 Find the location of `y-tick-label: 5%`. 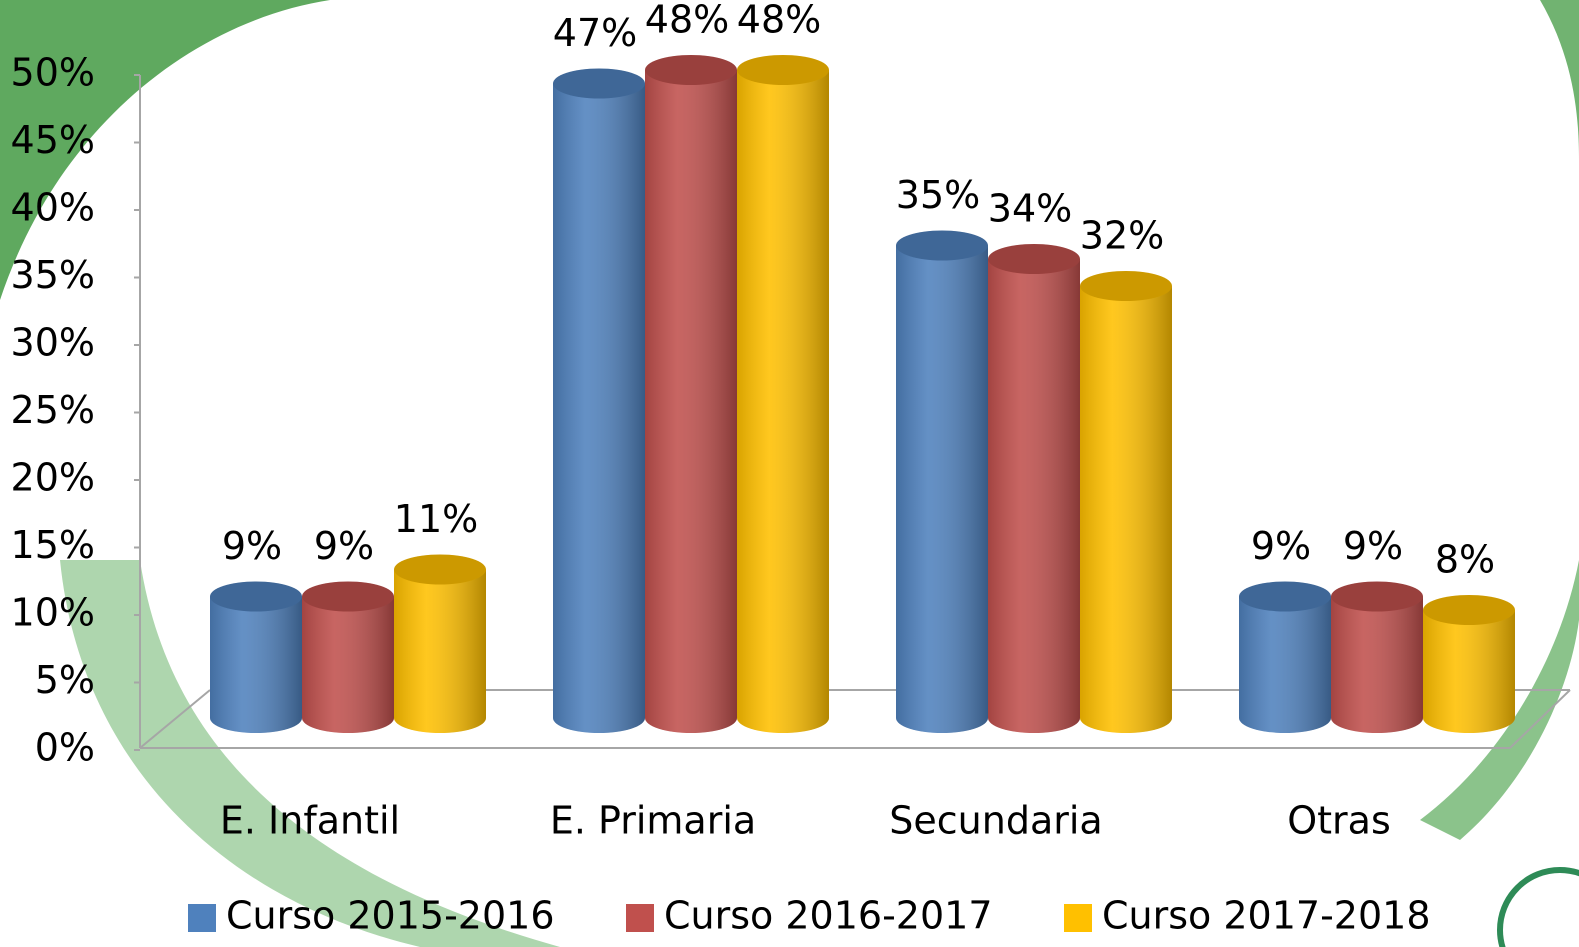

y-tick-label: 5% is located at coordinates (65, 680).